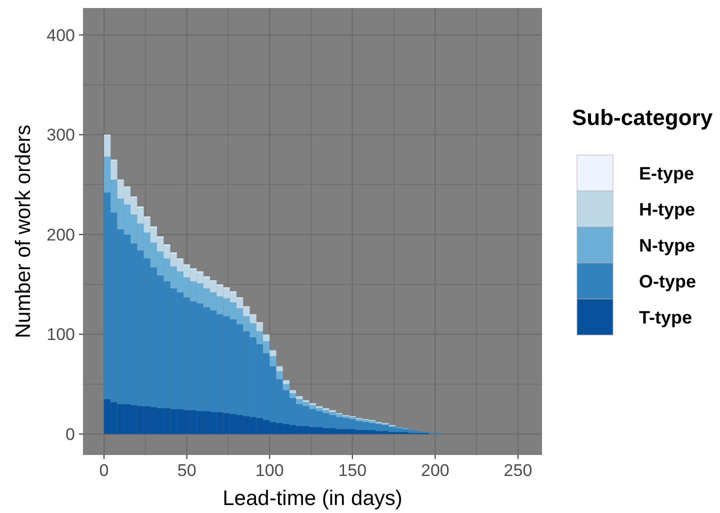  What do you see at coordinates (23, 231) in the screenshot?
I see `y-axis-title: Number of work orders` at bounding box center [23, 231].